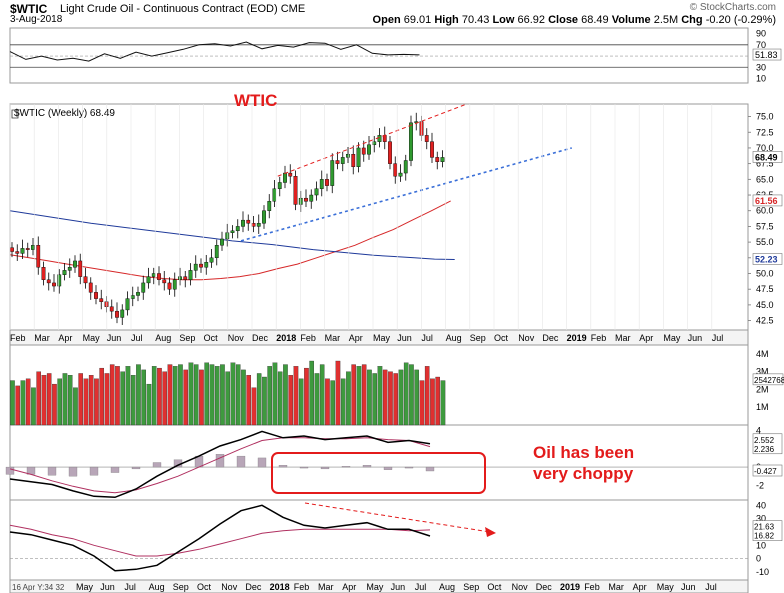 This screenshot has height=593, width=784. Describe the element at coordinates (718, 338) in the screenshot. I see `month-label: Jul` at that location.